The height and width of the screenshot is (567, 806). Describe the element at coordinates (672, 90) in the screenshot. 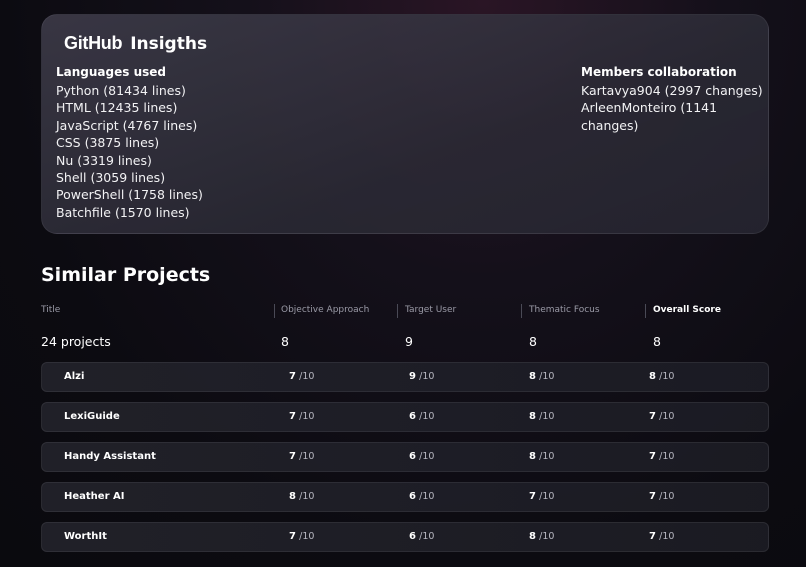

I see `member-item: Kartavya904 (2997 changes)` at that location.